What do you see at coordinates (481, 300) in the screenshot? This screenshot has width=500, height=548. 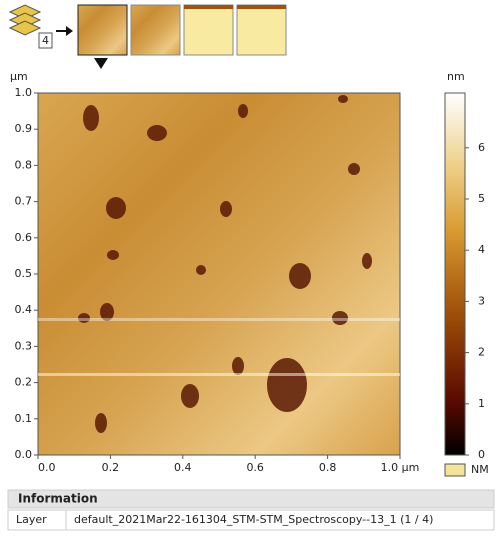 I see `colorbar-tick-label: 3` at bounding box center [481, 300].